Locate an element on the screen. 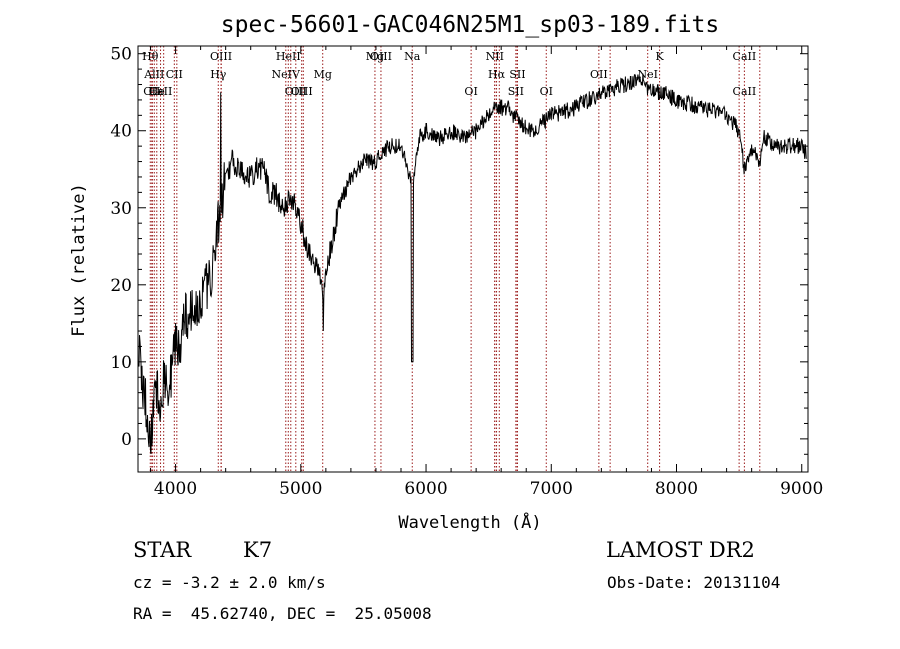 The width and height of the screenshot is (900, 649). line-label: HeII is located at coordinates (288, 56).